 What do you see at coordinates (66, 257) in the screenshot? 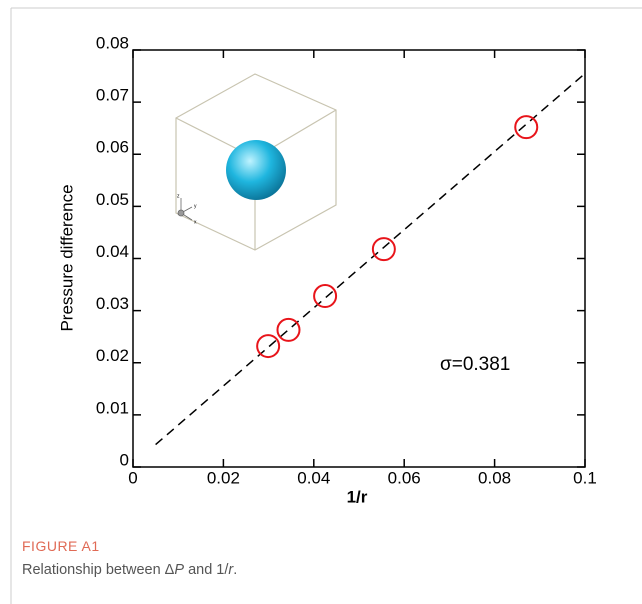
I see `y-axis-label: Pressure difference` at bounding box center [66, 257].